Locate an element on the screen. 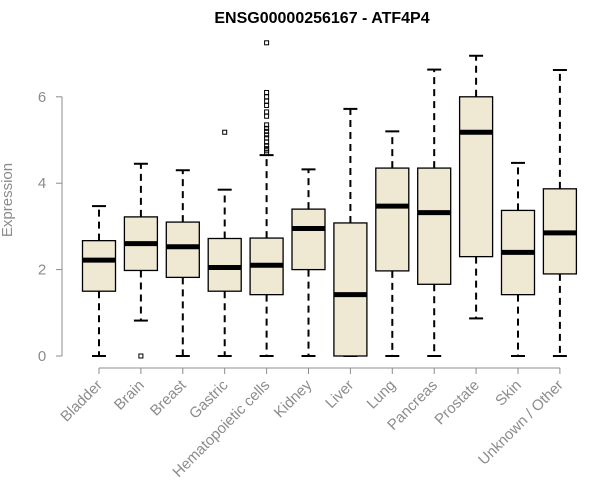 The width and height of the screenshot is (600, 500). x-tick-label: Breast is located at coordinates (168, 397).